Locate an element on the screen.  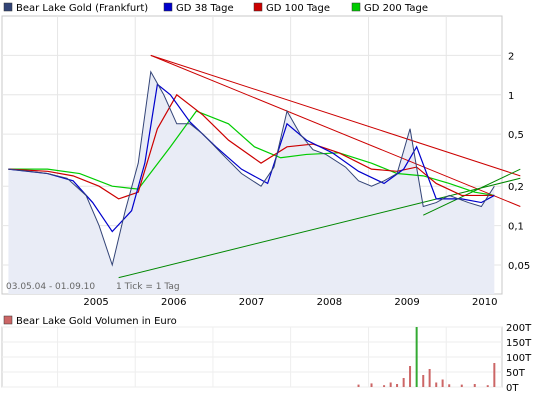
x-tick-label: 2007 is located at coordinates (251, 302).